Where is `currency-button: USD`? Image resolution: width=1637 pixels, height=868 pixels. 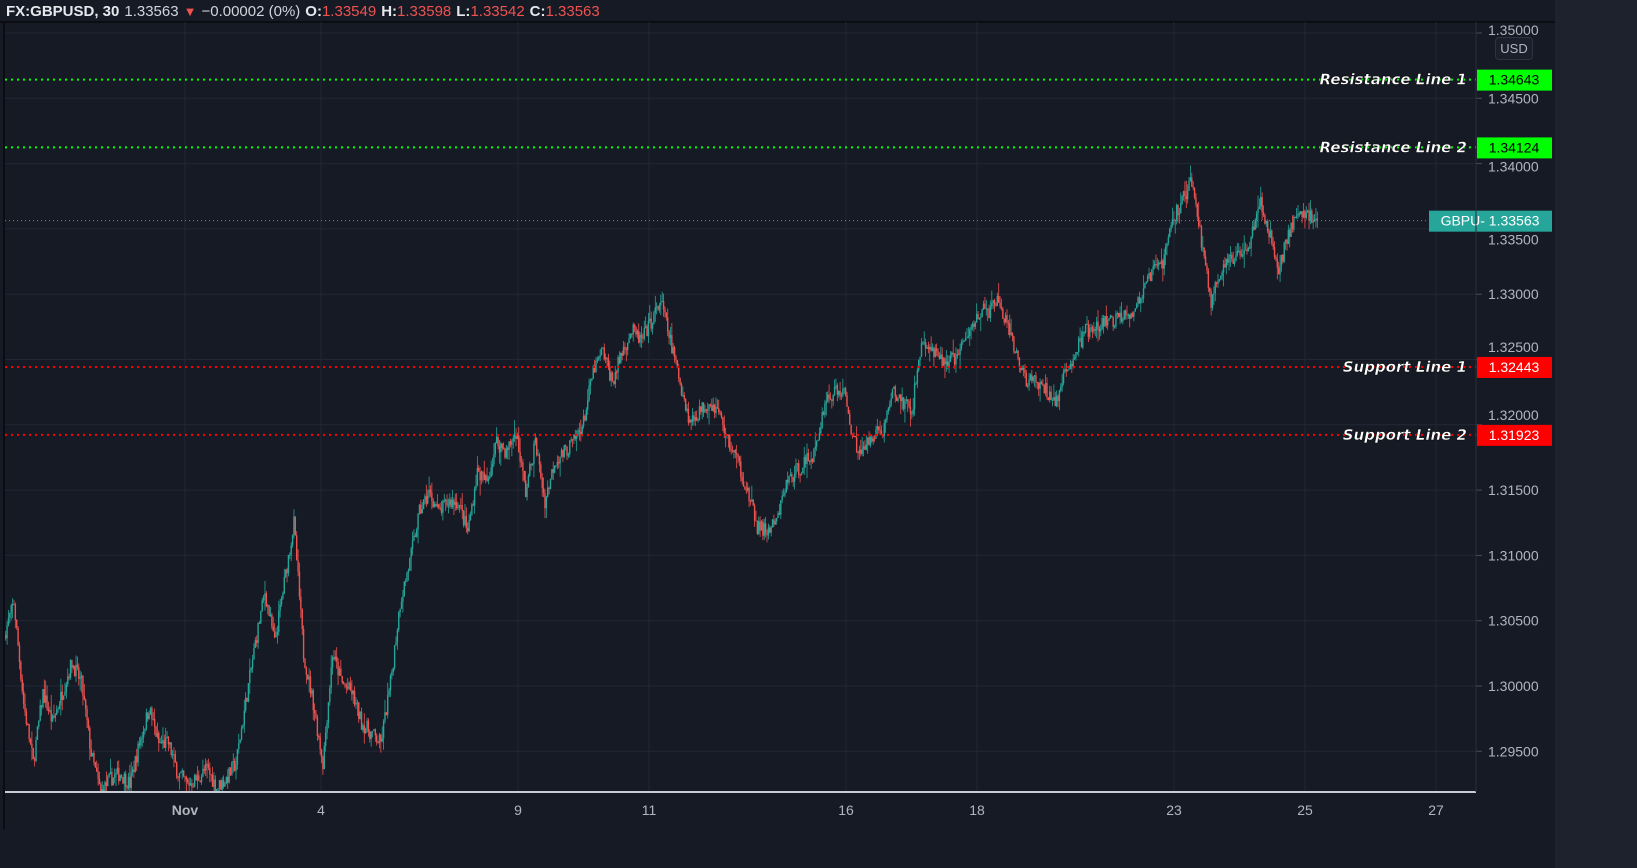 currency-button: USD is located at coordinates (1514, 48).